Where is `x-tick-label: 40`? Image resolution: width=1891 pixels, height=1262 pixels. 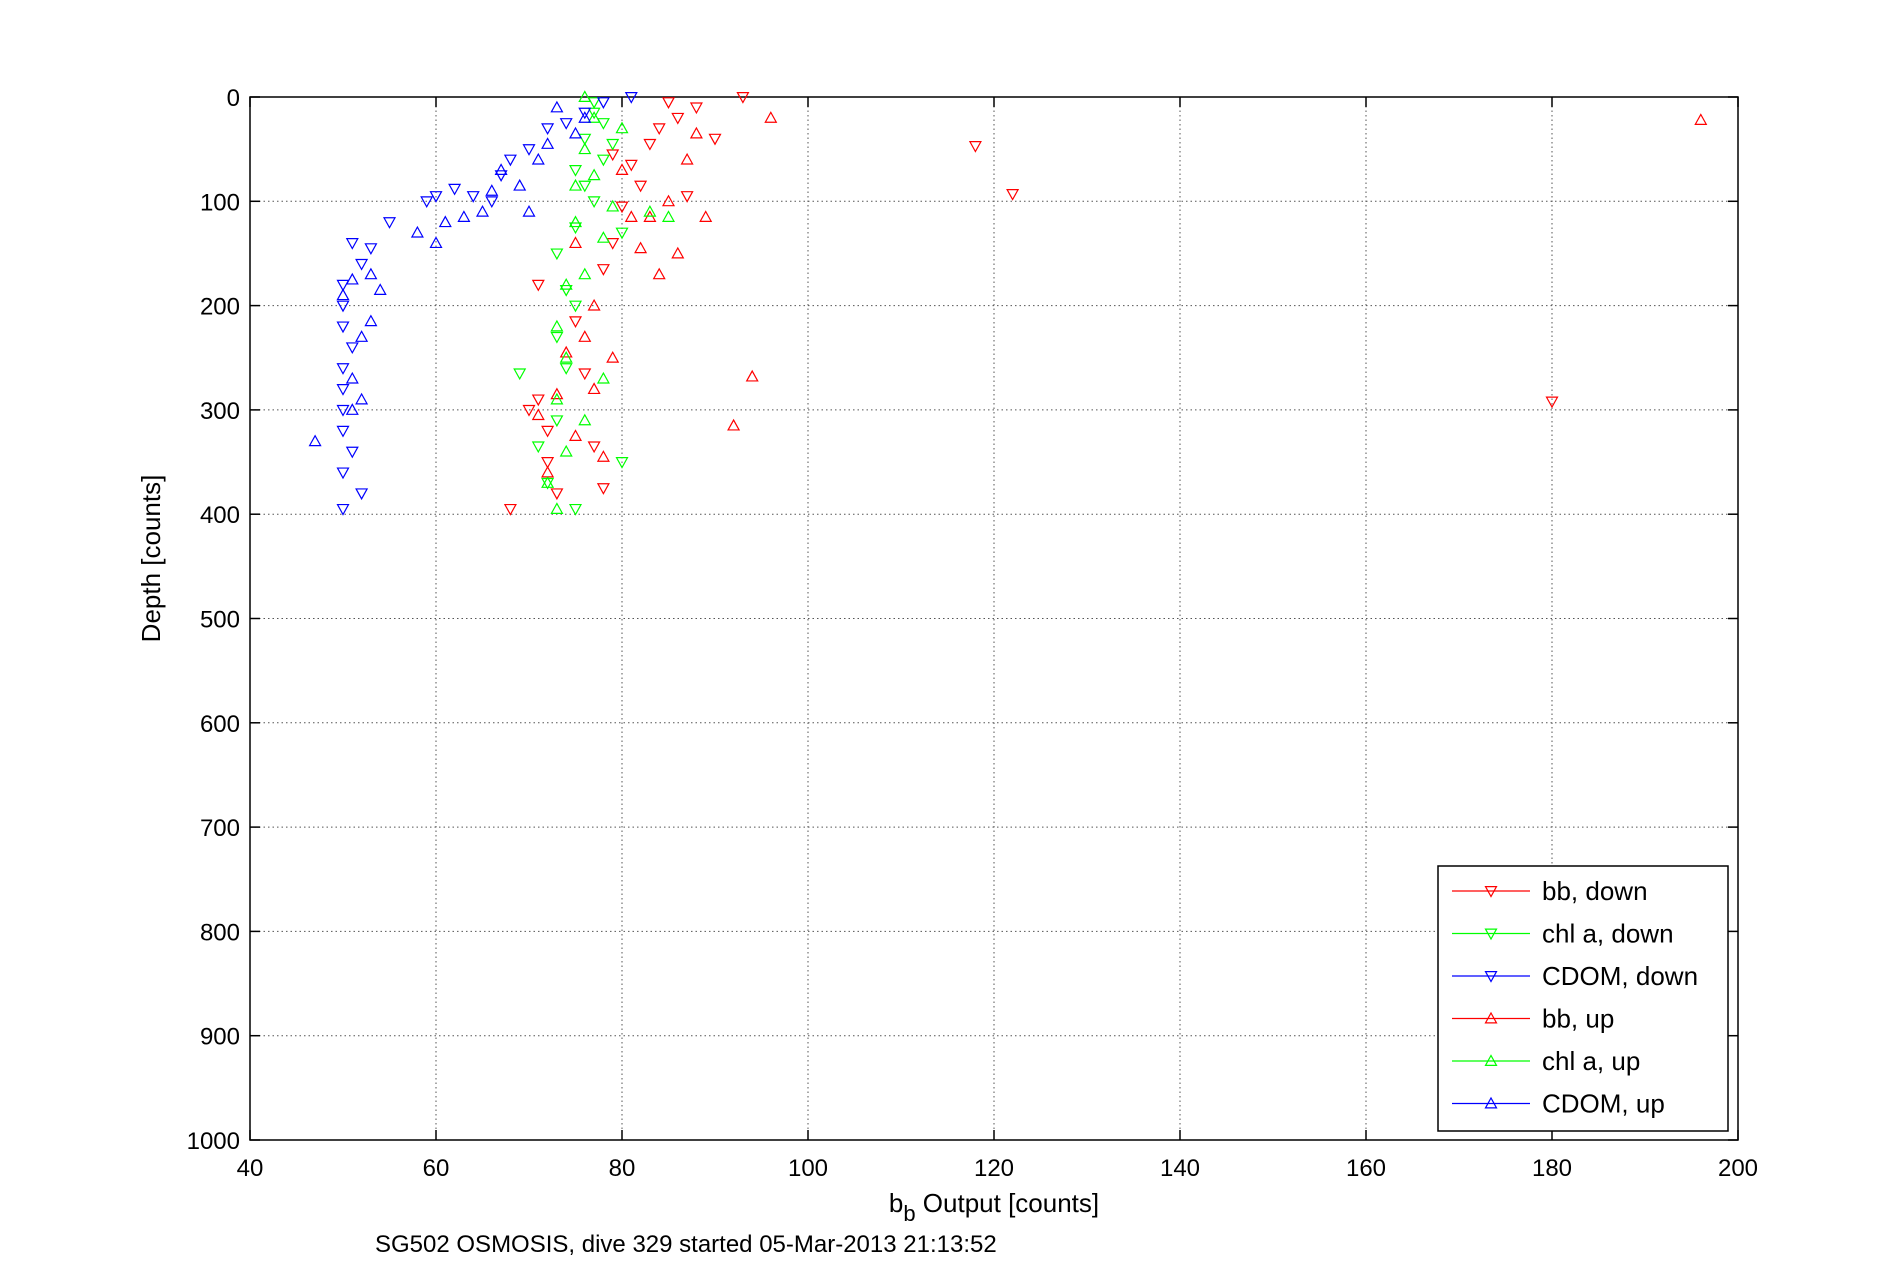
x-tick-label: 40 is located at coordinates (250, 1168).